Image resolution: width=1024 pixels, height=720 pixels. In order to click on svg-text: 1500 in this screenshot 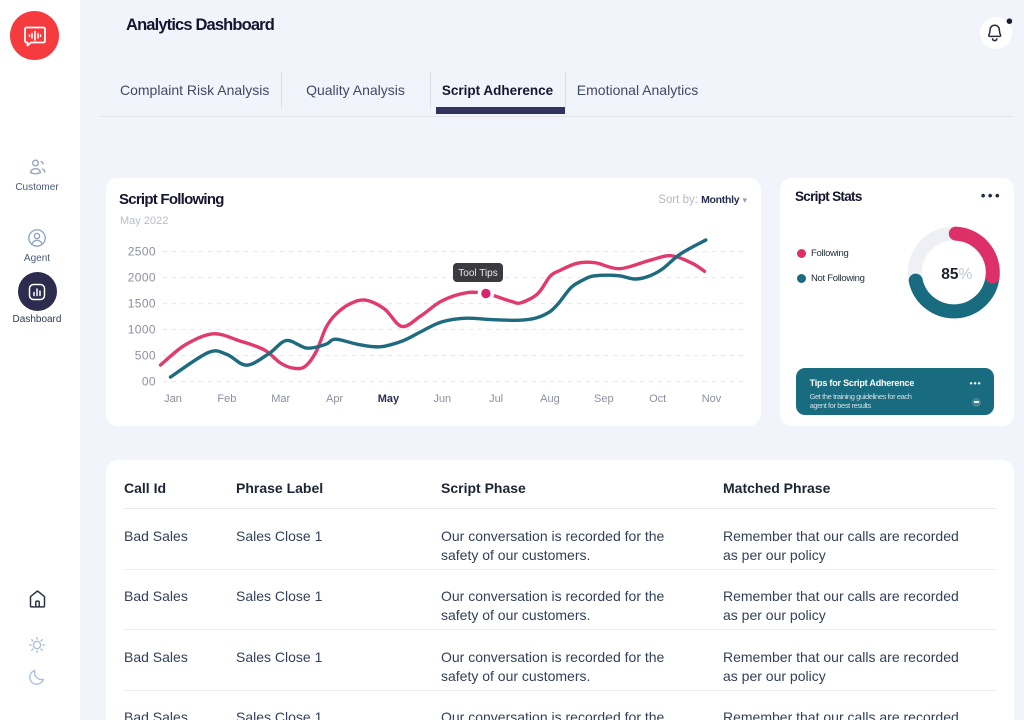, I will do `click(142, 304)`.